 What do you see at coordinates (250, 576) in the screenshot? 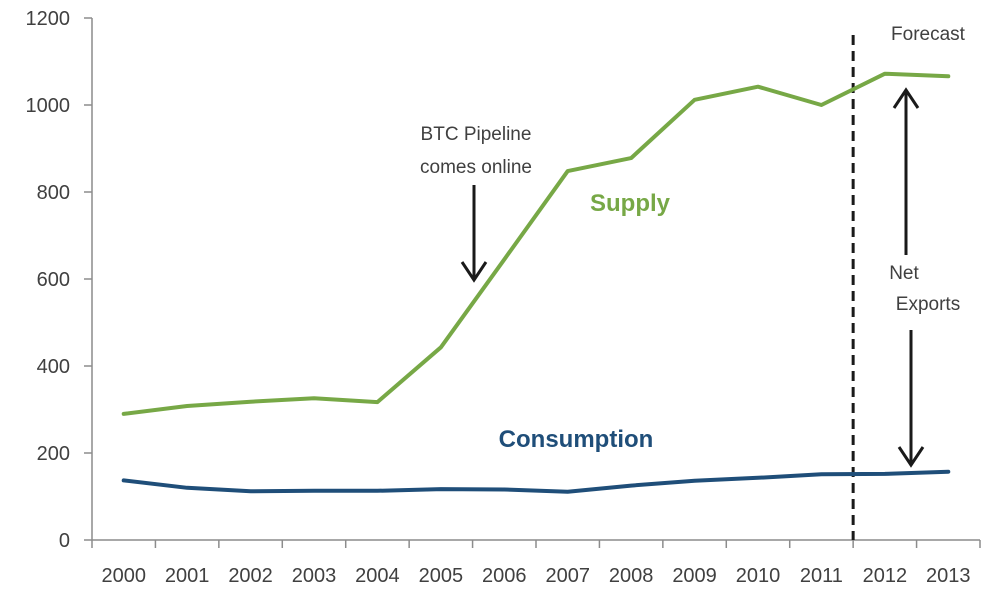
I see `x-tick-label: 2002` at bounding box center [250, 576].